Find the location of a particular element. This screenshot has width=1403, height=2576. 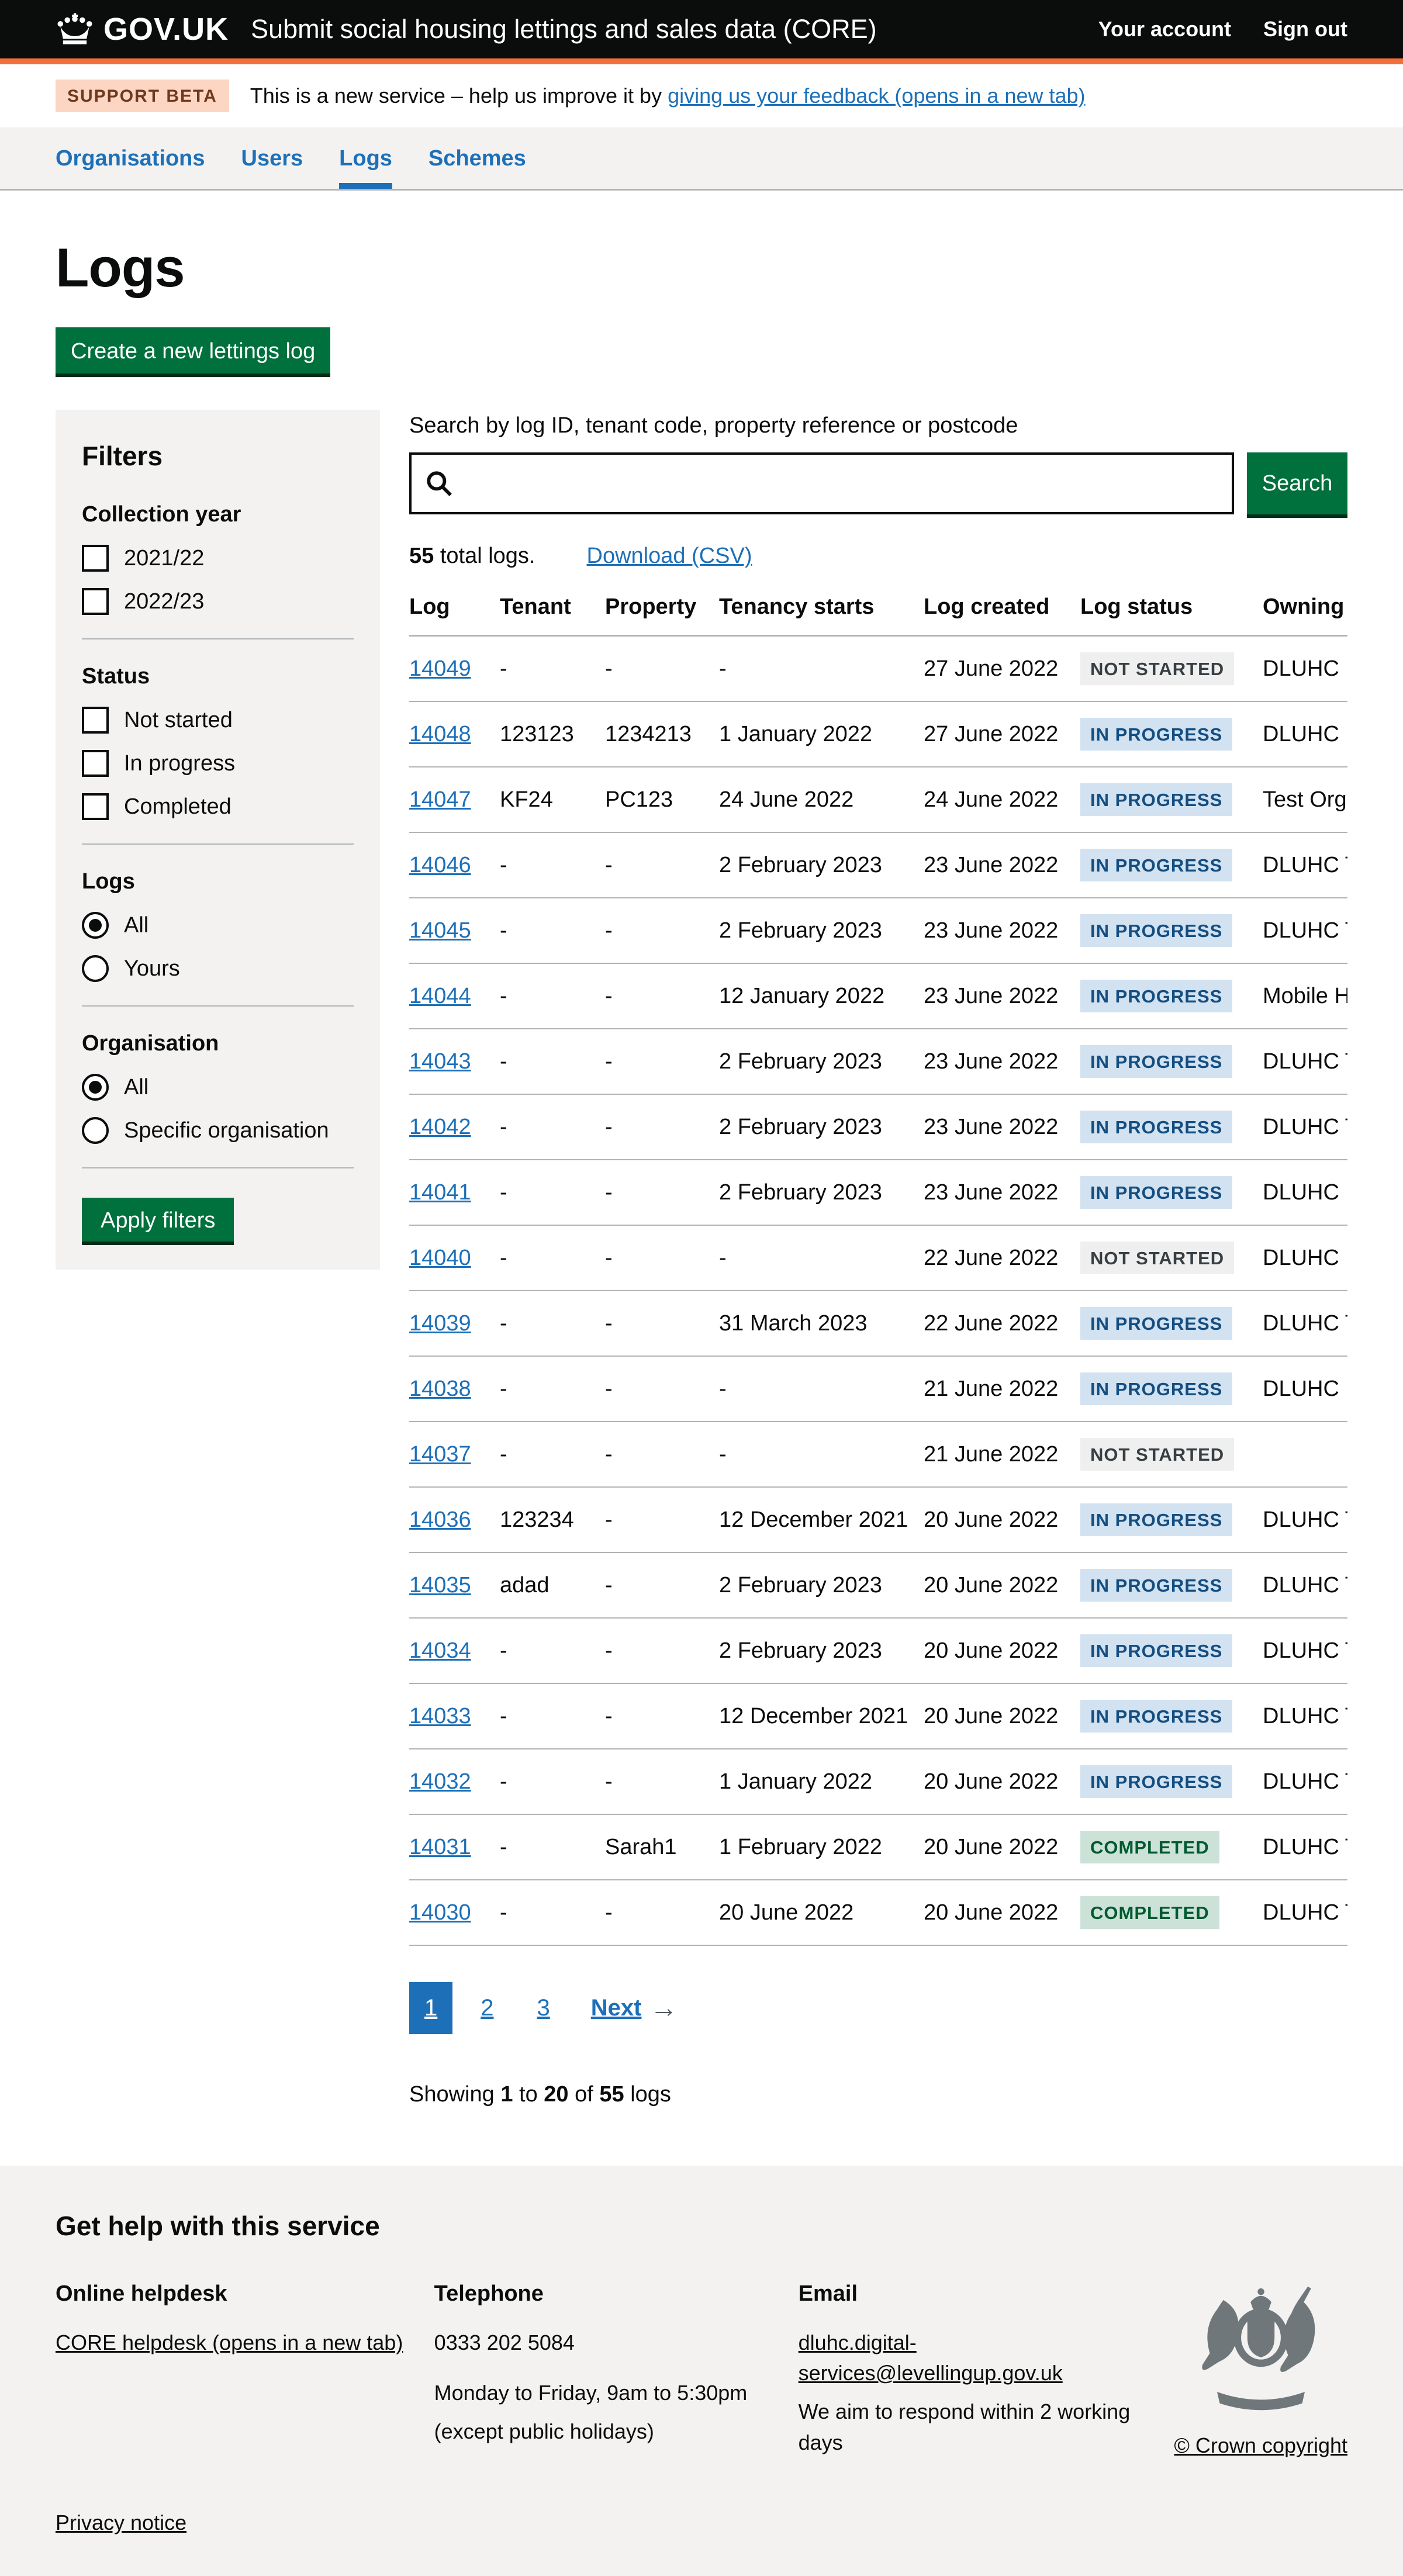

log-id-link: 14041 is located at coordinates (440, 1192).